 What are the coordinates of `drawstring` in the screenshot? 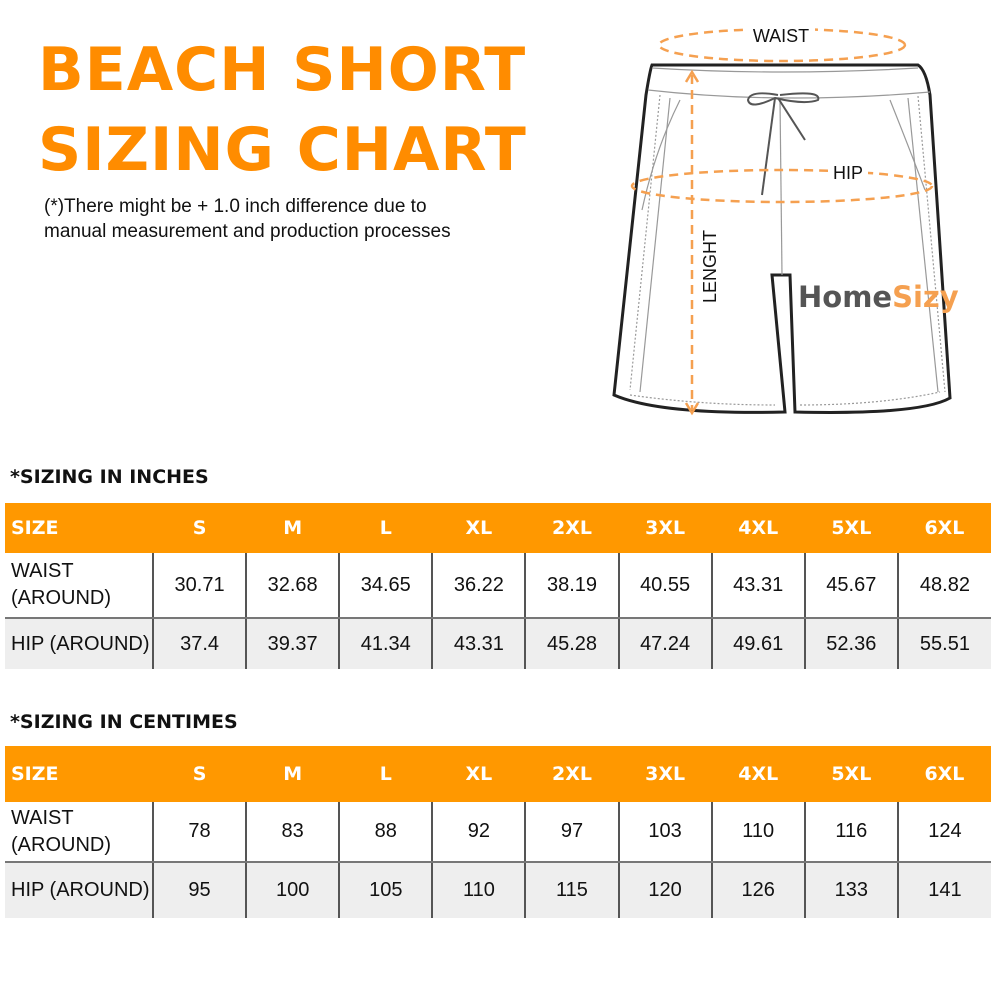 It's located at (783, 144).